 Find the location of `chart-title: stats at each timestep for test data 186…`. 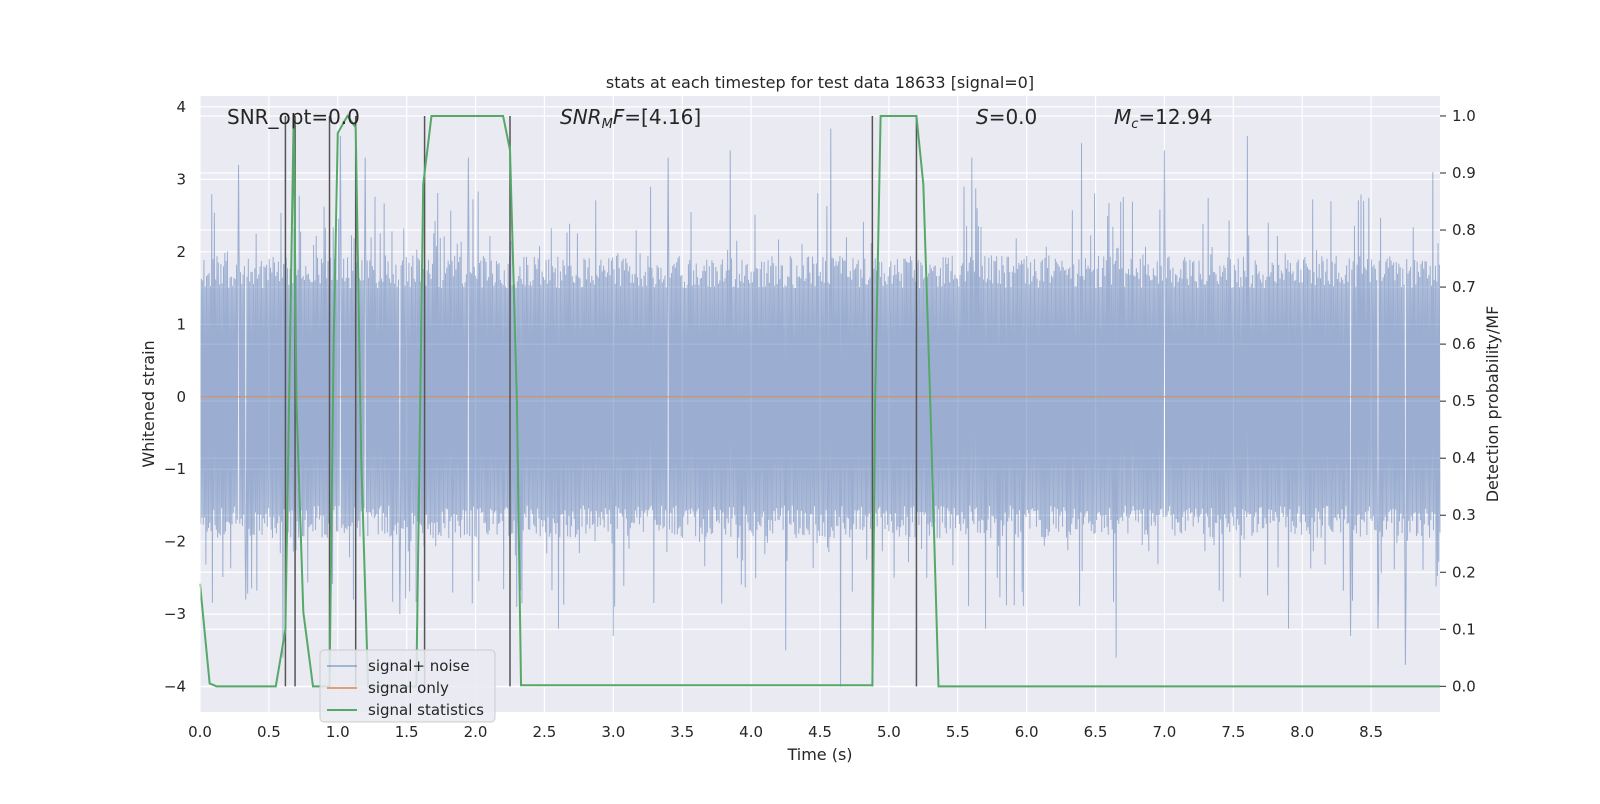

chart-title: stats at each timestep for test data 186… is located at coordinates (820, 82).